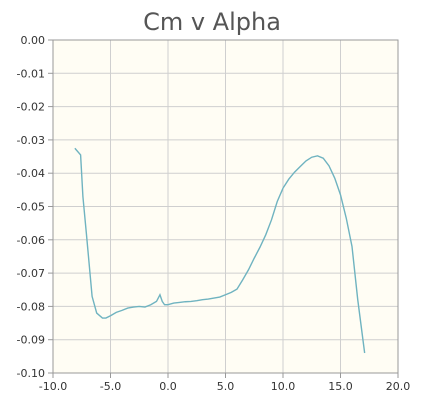 This screenshot has width=424, height=408. Describe the element at coordinates (31, 73) in the screenshot. I see `y-tick-label: -0.01` at that location.